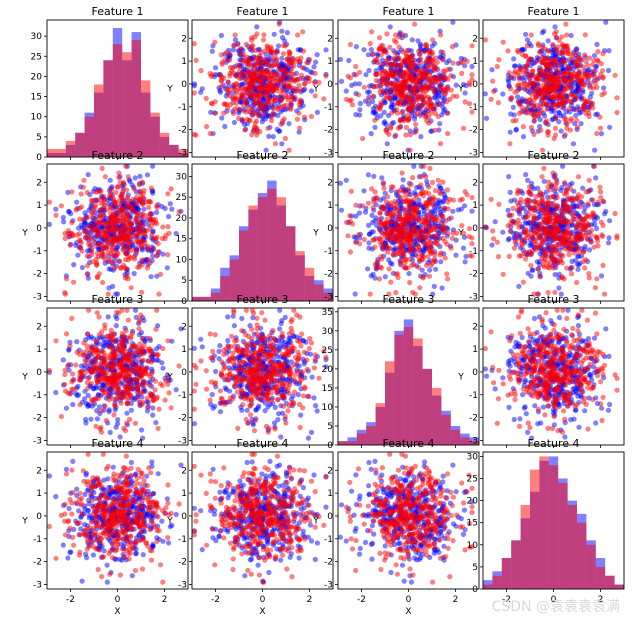 The height and width of the screenshot is (626, 634). I want to click on y-tick-label: -1, so click(328, 108).